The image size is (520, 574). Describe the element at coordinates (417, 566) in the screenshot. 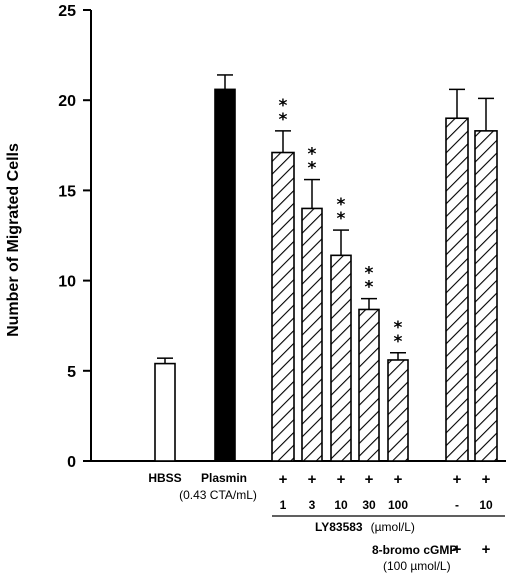

I see `bromo-cgmp-concentration-label: (100 µmol/L)` at that location.